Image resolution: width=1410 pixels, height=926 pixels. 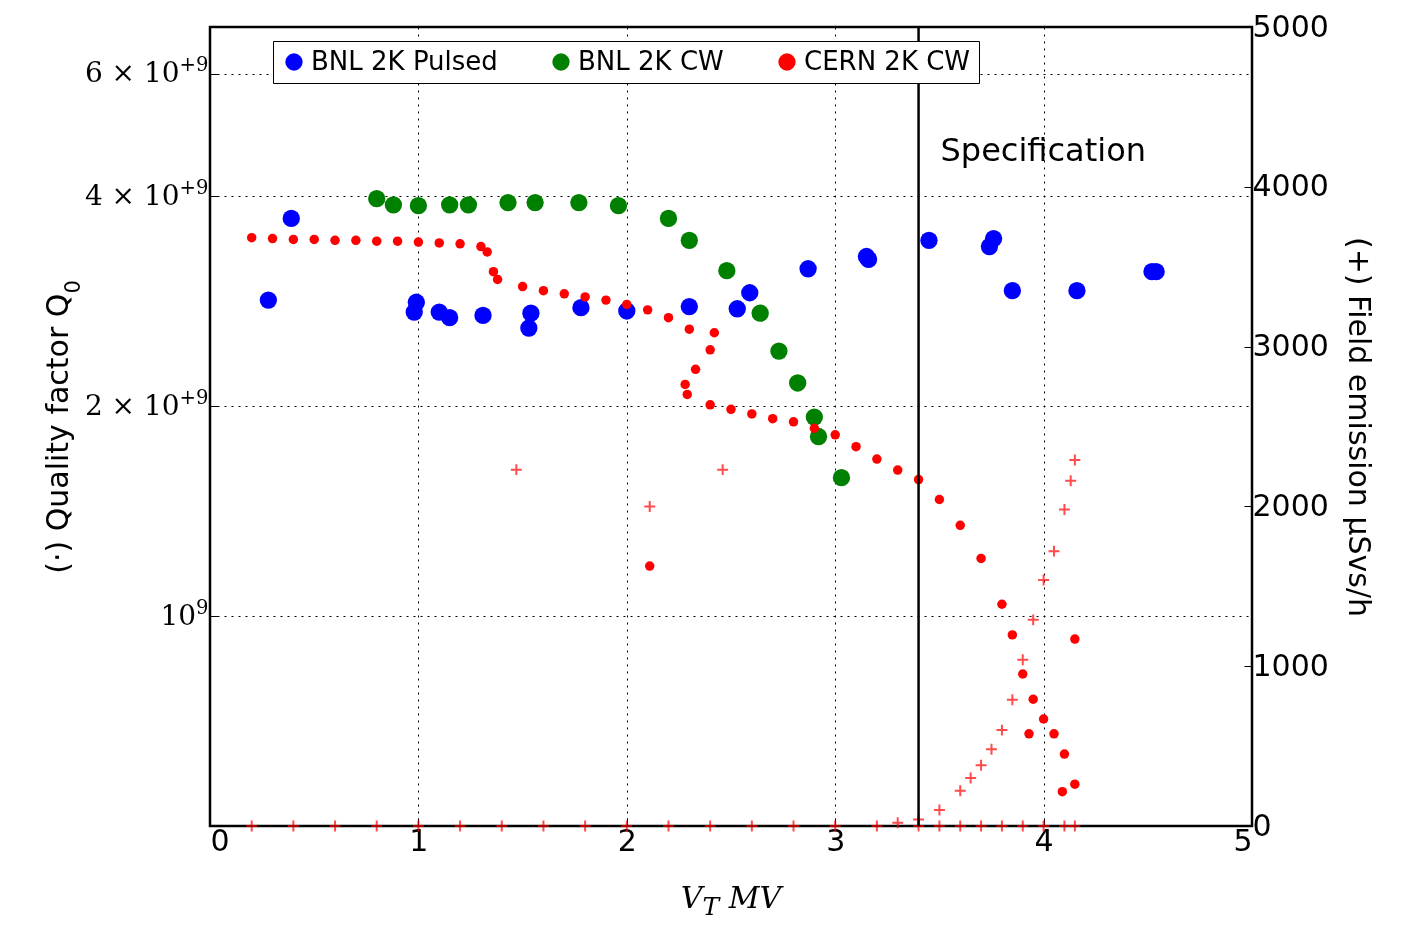 I want to click on y2-tick-label: 5000, so click(x=1290, y=26).